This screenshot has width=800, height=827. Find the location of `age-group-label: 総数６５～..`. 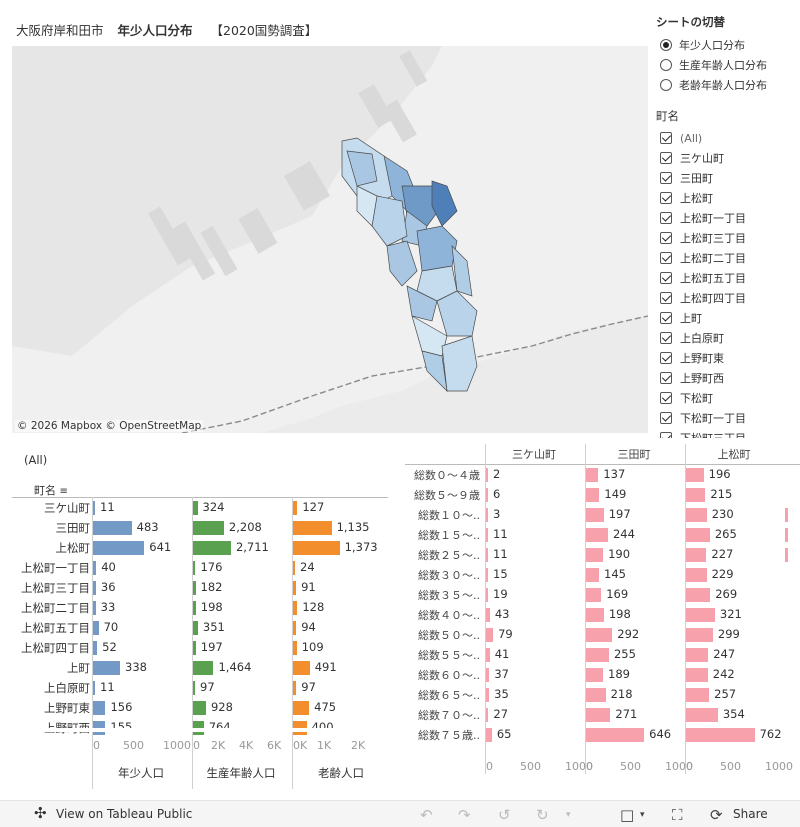

age-group-label: 総数６５～.. is located at coordinates (449, 695).